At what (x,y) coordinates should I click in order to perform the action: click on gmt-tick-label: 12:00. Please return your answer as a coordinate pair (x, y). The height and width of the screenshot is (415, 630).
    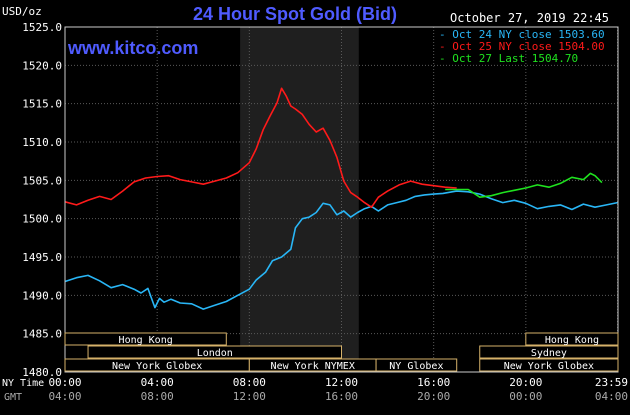
    Looking at the image, I should click on (249, 396).